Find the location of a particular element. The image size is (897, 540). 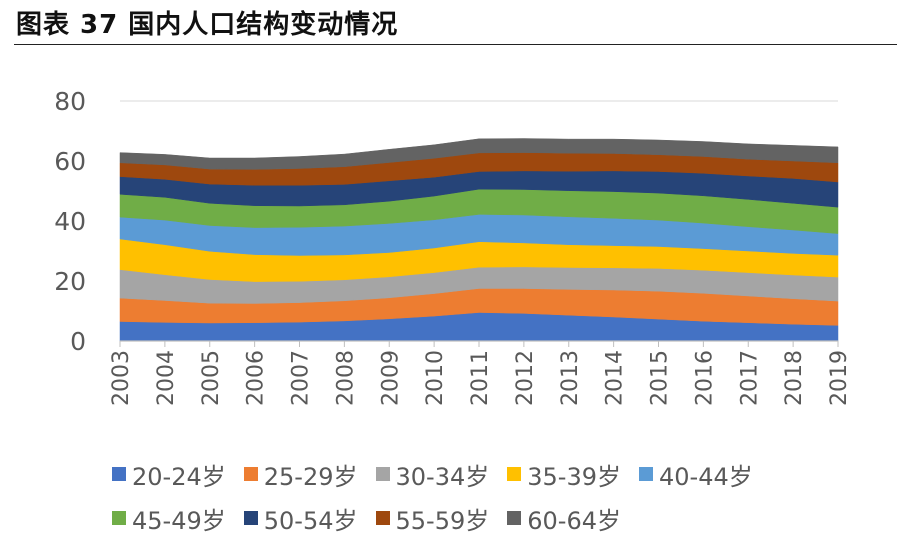

legend-item: 25-29岁 is located at coordinates (300, 474).